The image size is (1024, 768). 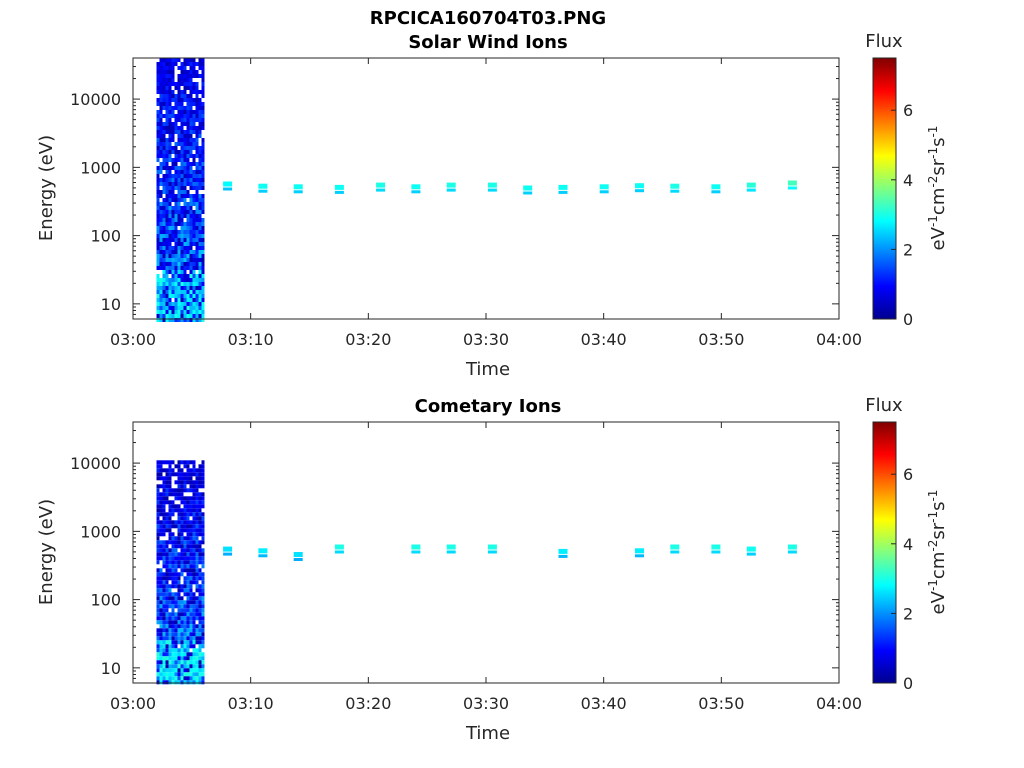 What do you see at coordinates (721, 703) in the screenshot?
I see `x-tick-label: 03:50` at bounding box center [721, 703].